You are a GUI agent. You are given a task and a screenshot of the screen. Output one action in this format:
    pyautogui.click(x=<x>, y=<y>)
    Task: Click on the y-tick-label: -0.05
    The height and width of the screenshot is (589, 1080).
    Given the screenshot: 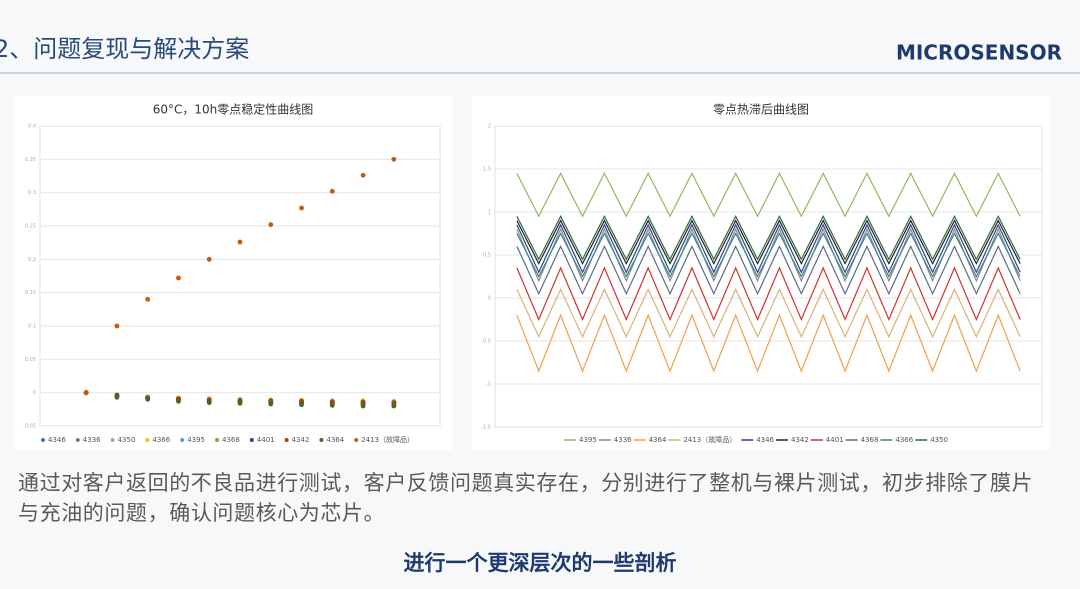 What is the action you would take?
    pyautogui.click(x=29, y=427)
    